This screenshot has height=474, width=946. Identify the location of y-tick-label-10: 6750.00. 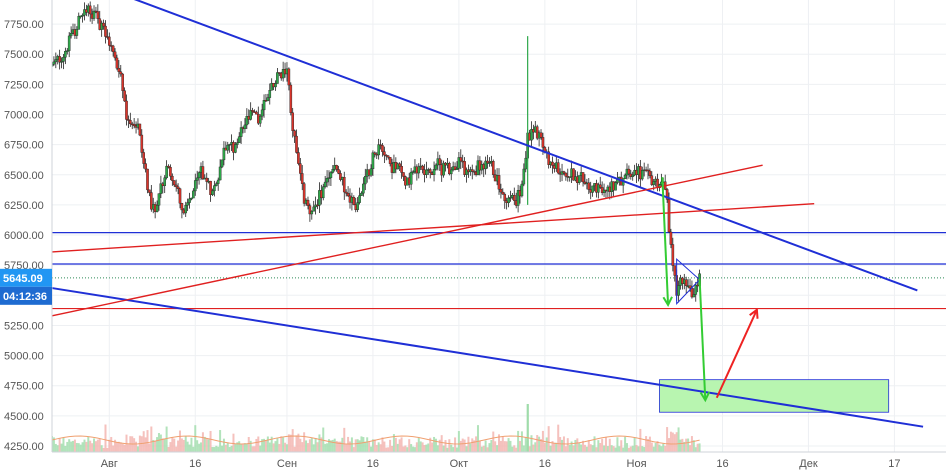
(24, 146).